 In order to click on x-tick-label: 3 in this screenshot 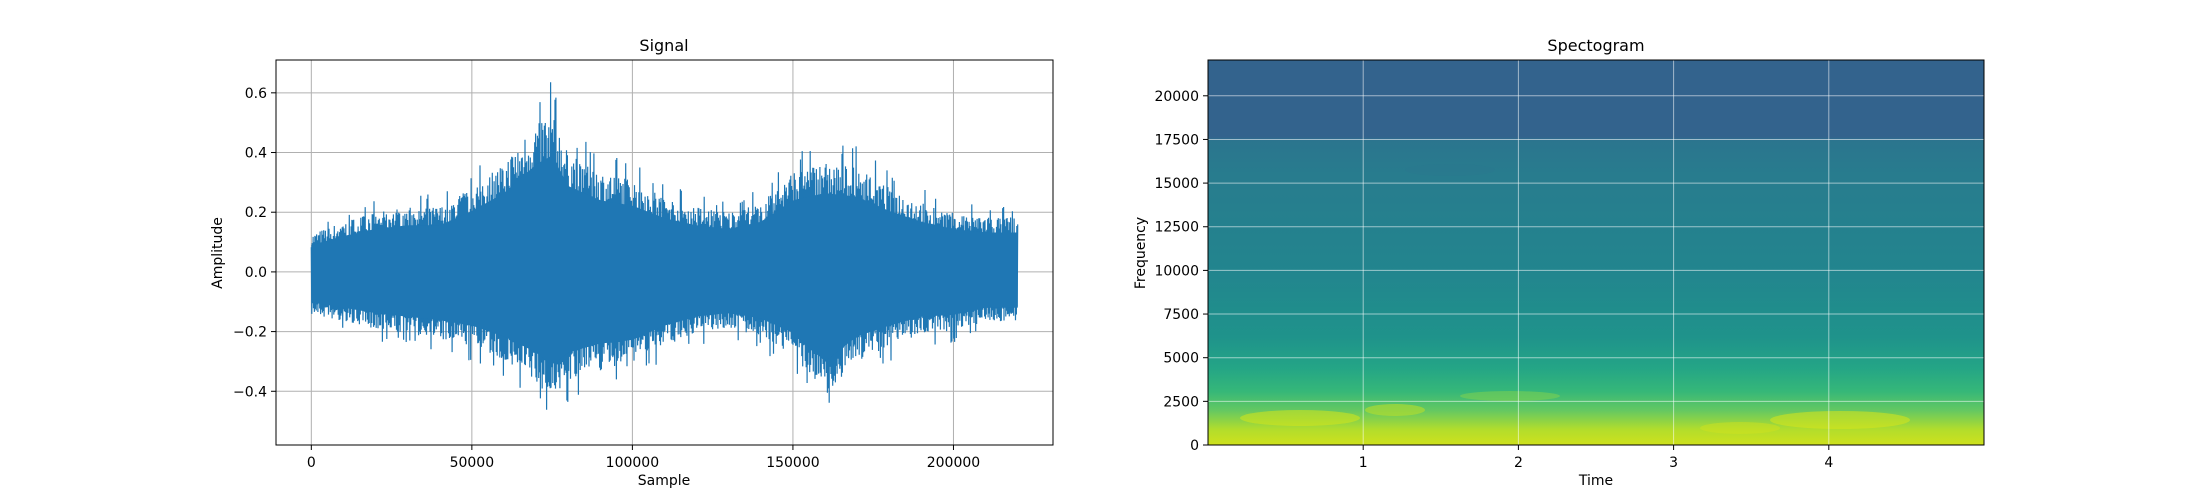, I will do `click(1673, 463)`.